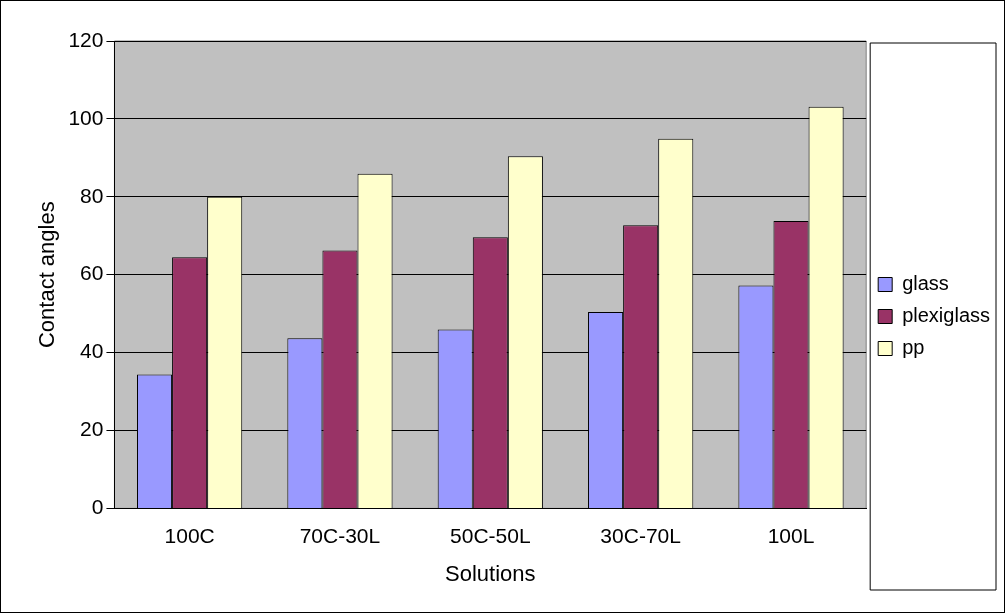 The width and height of the screenshot is (1005, 613). Describe the element at coordinates (791, 535) in the screenshot. I see `x-tick-label: 100L` at that location.